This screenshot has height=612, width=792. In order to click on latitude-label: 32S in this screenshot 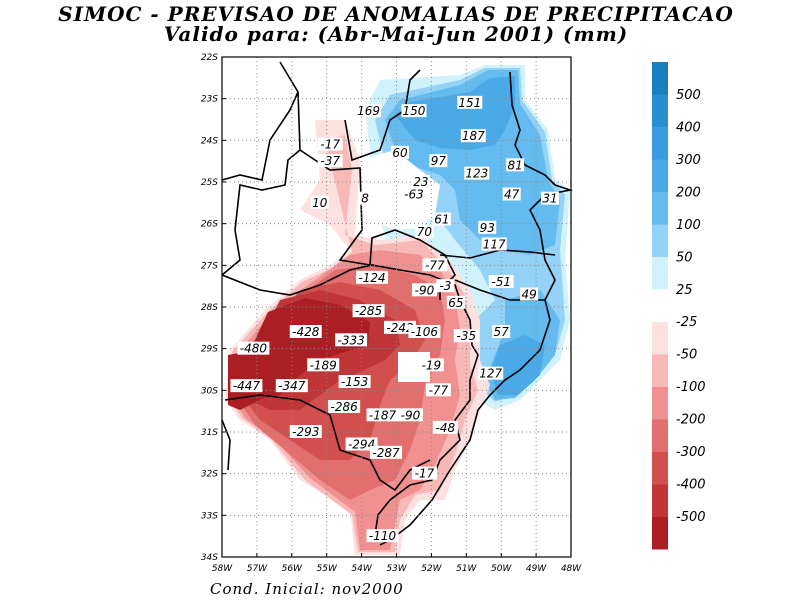, I will do `click(209, 475)`.